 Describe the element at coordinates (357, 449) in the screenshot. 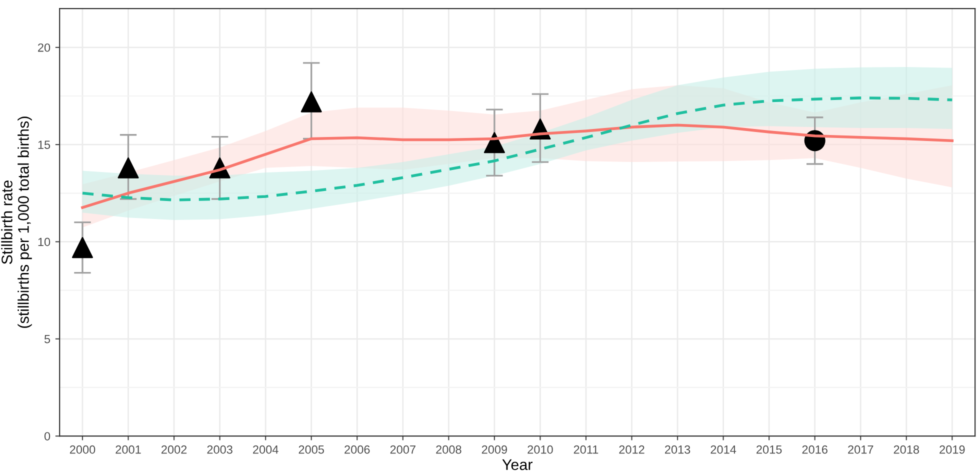

I see `x-tick-label: 2006` at that location.